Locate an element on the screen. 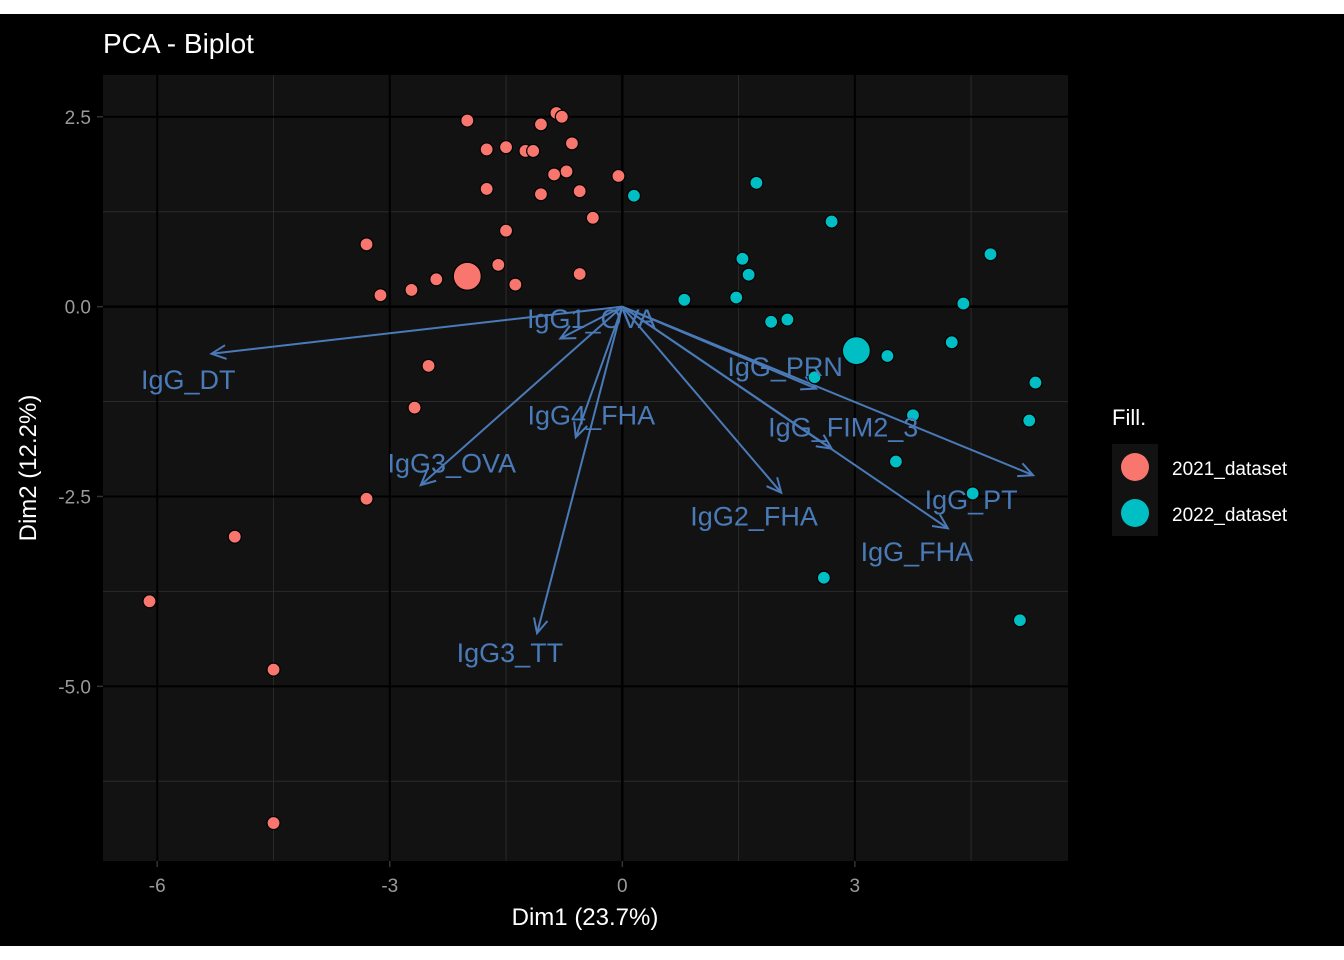 The image size is (1344, 960). chart-title: PCA - Biplot is located at coordinates (178, 43).